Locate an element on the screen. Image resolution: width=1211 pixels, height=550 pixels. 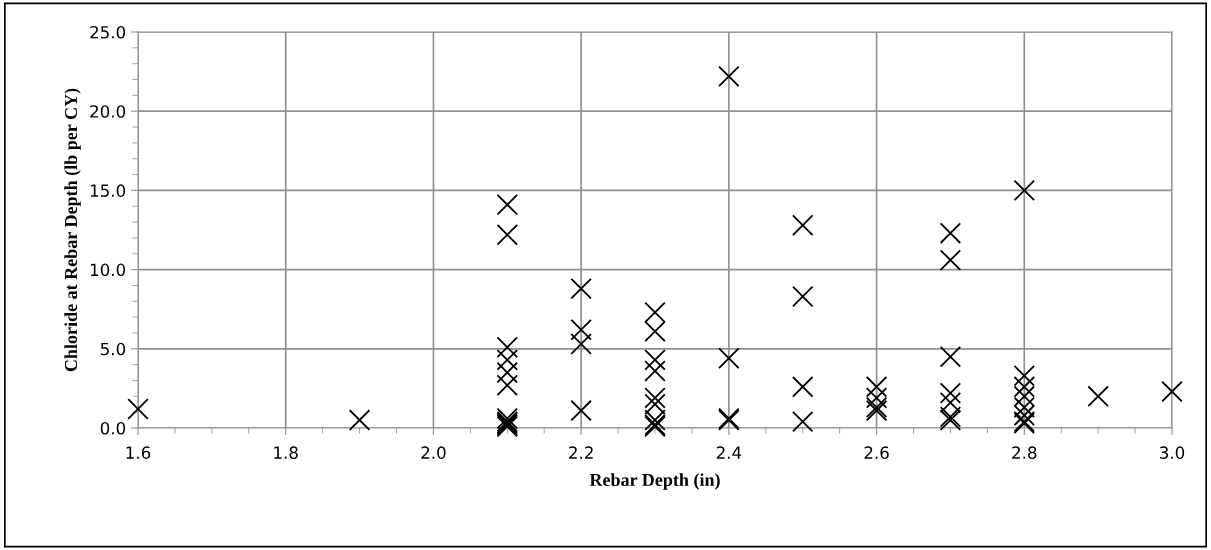
x-tick-label: 2.6 is located at coordinates (876, 452).